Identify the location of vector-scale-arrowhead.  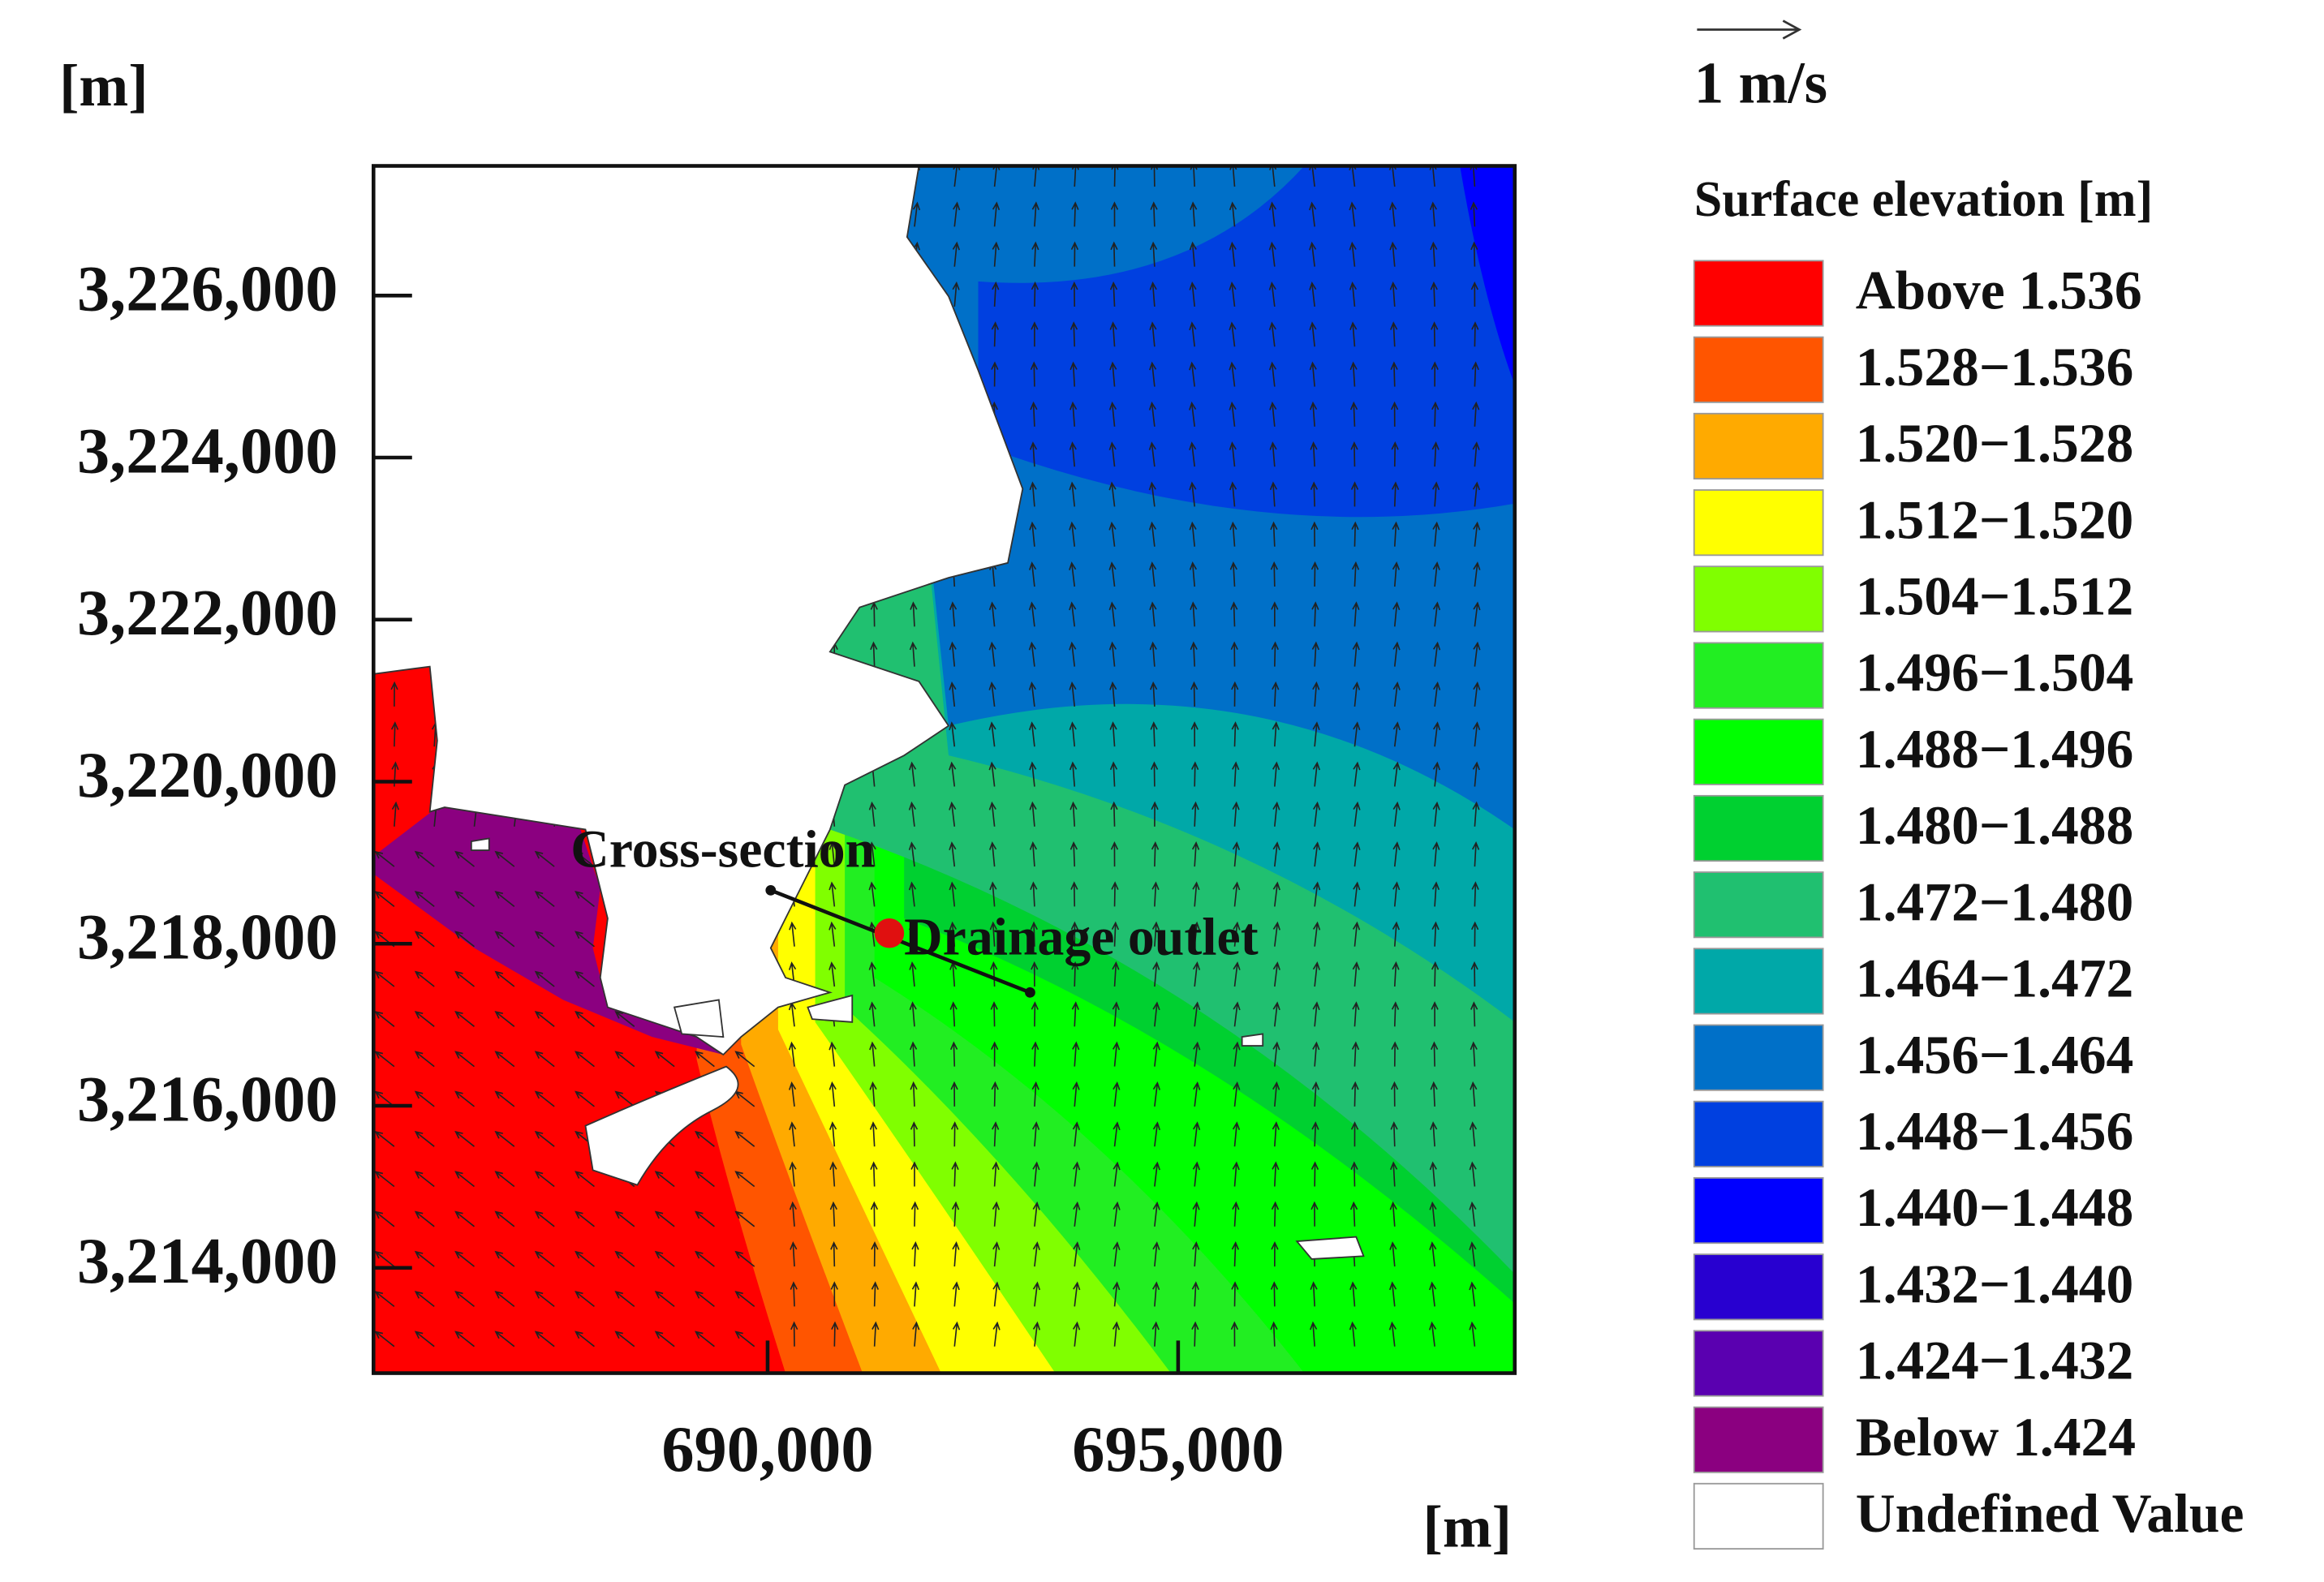
(1792, 30).